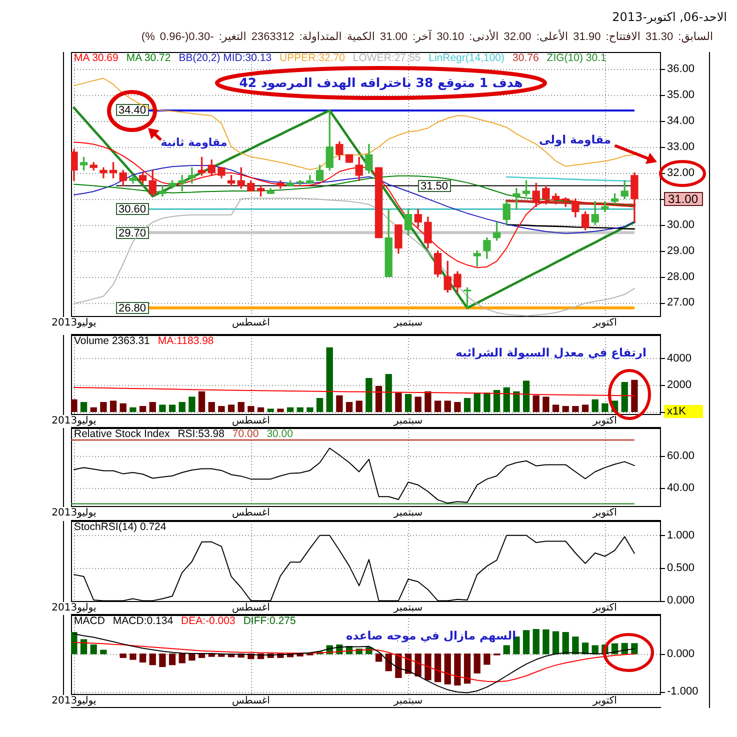  Describe the element at coordinates (194, 143) in the screenshot. I see `annotation: مقاومة ثانية` at that location.